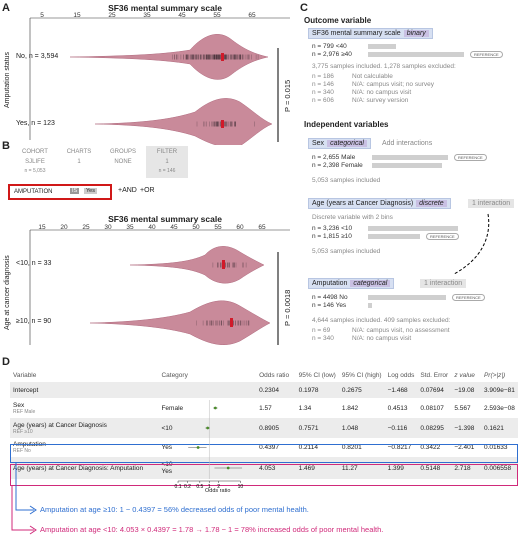  I want to click on cell-lo: 0.7571, so click(308, 428).